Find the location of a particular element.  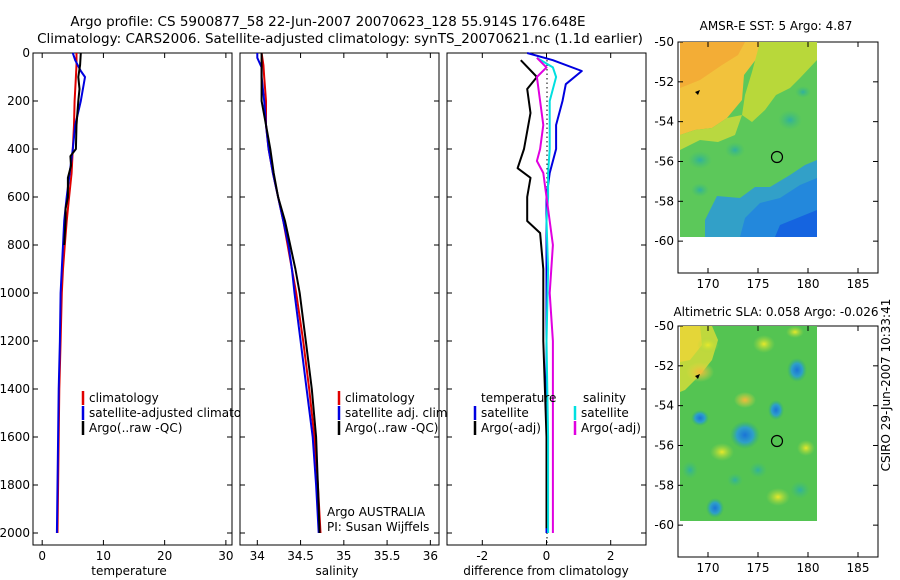

sst-argo-position-marker is located at coordinates (777, 157).